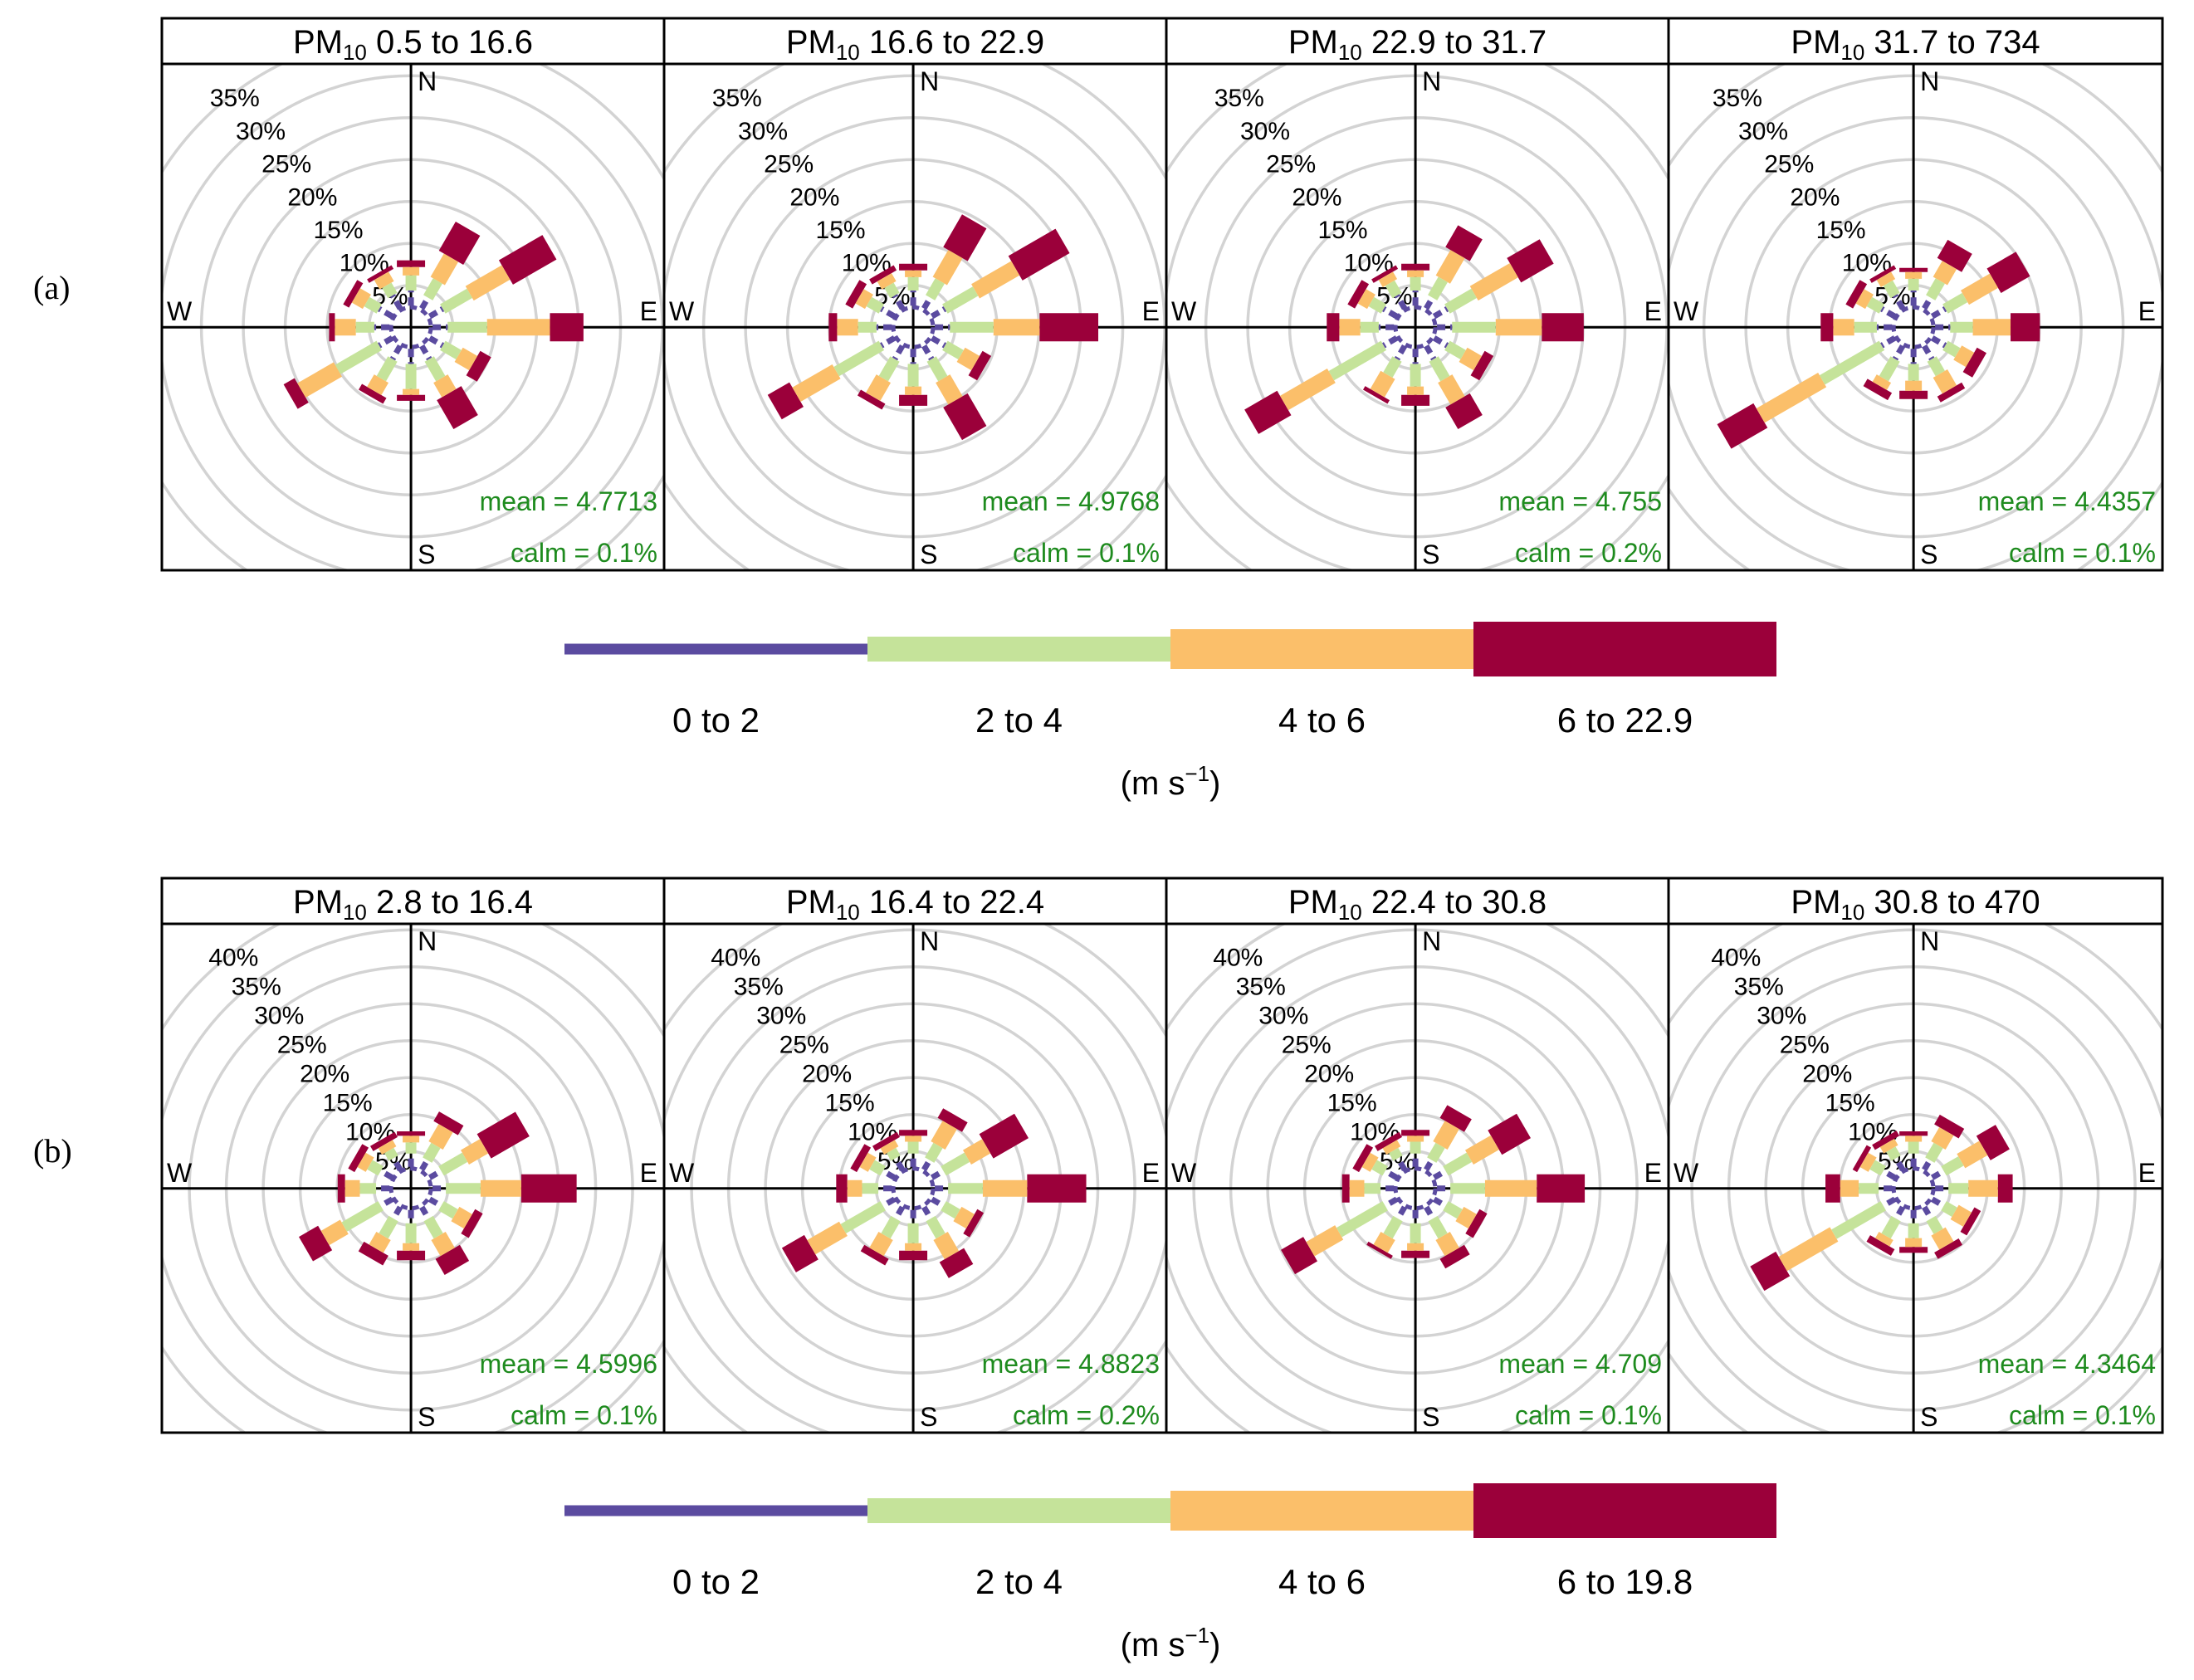  I want to click on legend-swatch, so click(1018, 649).